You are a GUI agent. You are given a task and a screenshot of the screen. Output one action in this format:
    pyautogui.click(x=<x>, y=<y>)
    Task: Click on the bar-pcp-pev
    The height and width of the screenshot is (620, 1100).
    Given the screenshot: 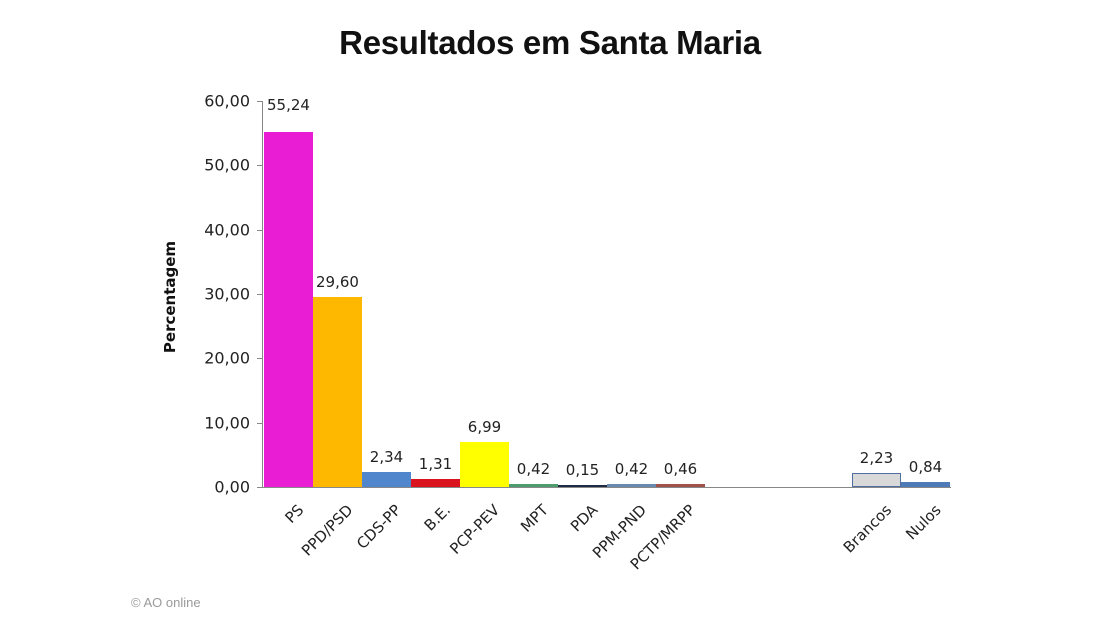 What is the action you would take?
    pyautogui.click(x=484, y=464)
    